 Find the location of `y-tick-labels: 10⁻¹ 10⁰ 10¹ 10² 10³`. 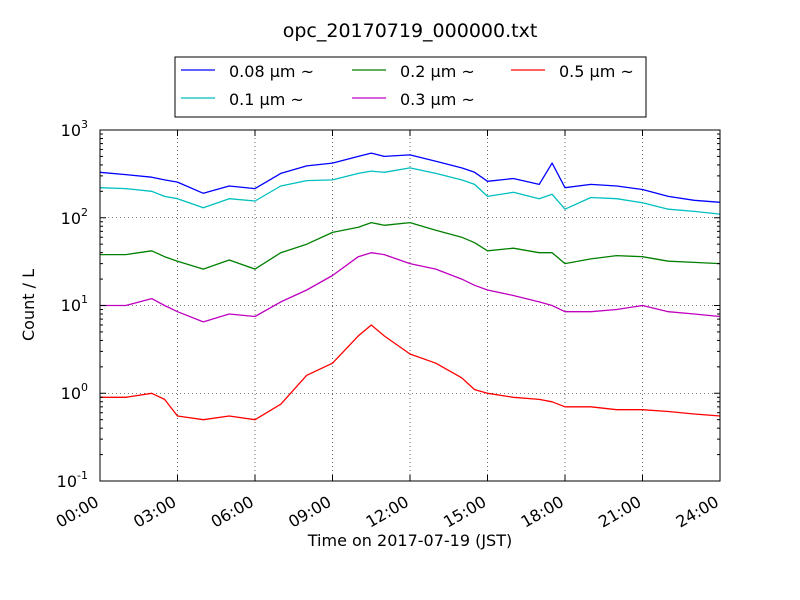

y-tick-labels: 10⁻¹ 10⁰ 10¹ 10² 10³ is located at coordinates (72, 304).